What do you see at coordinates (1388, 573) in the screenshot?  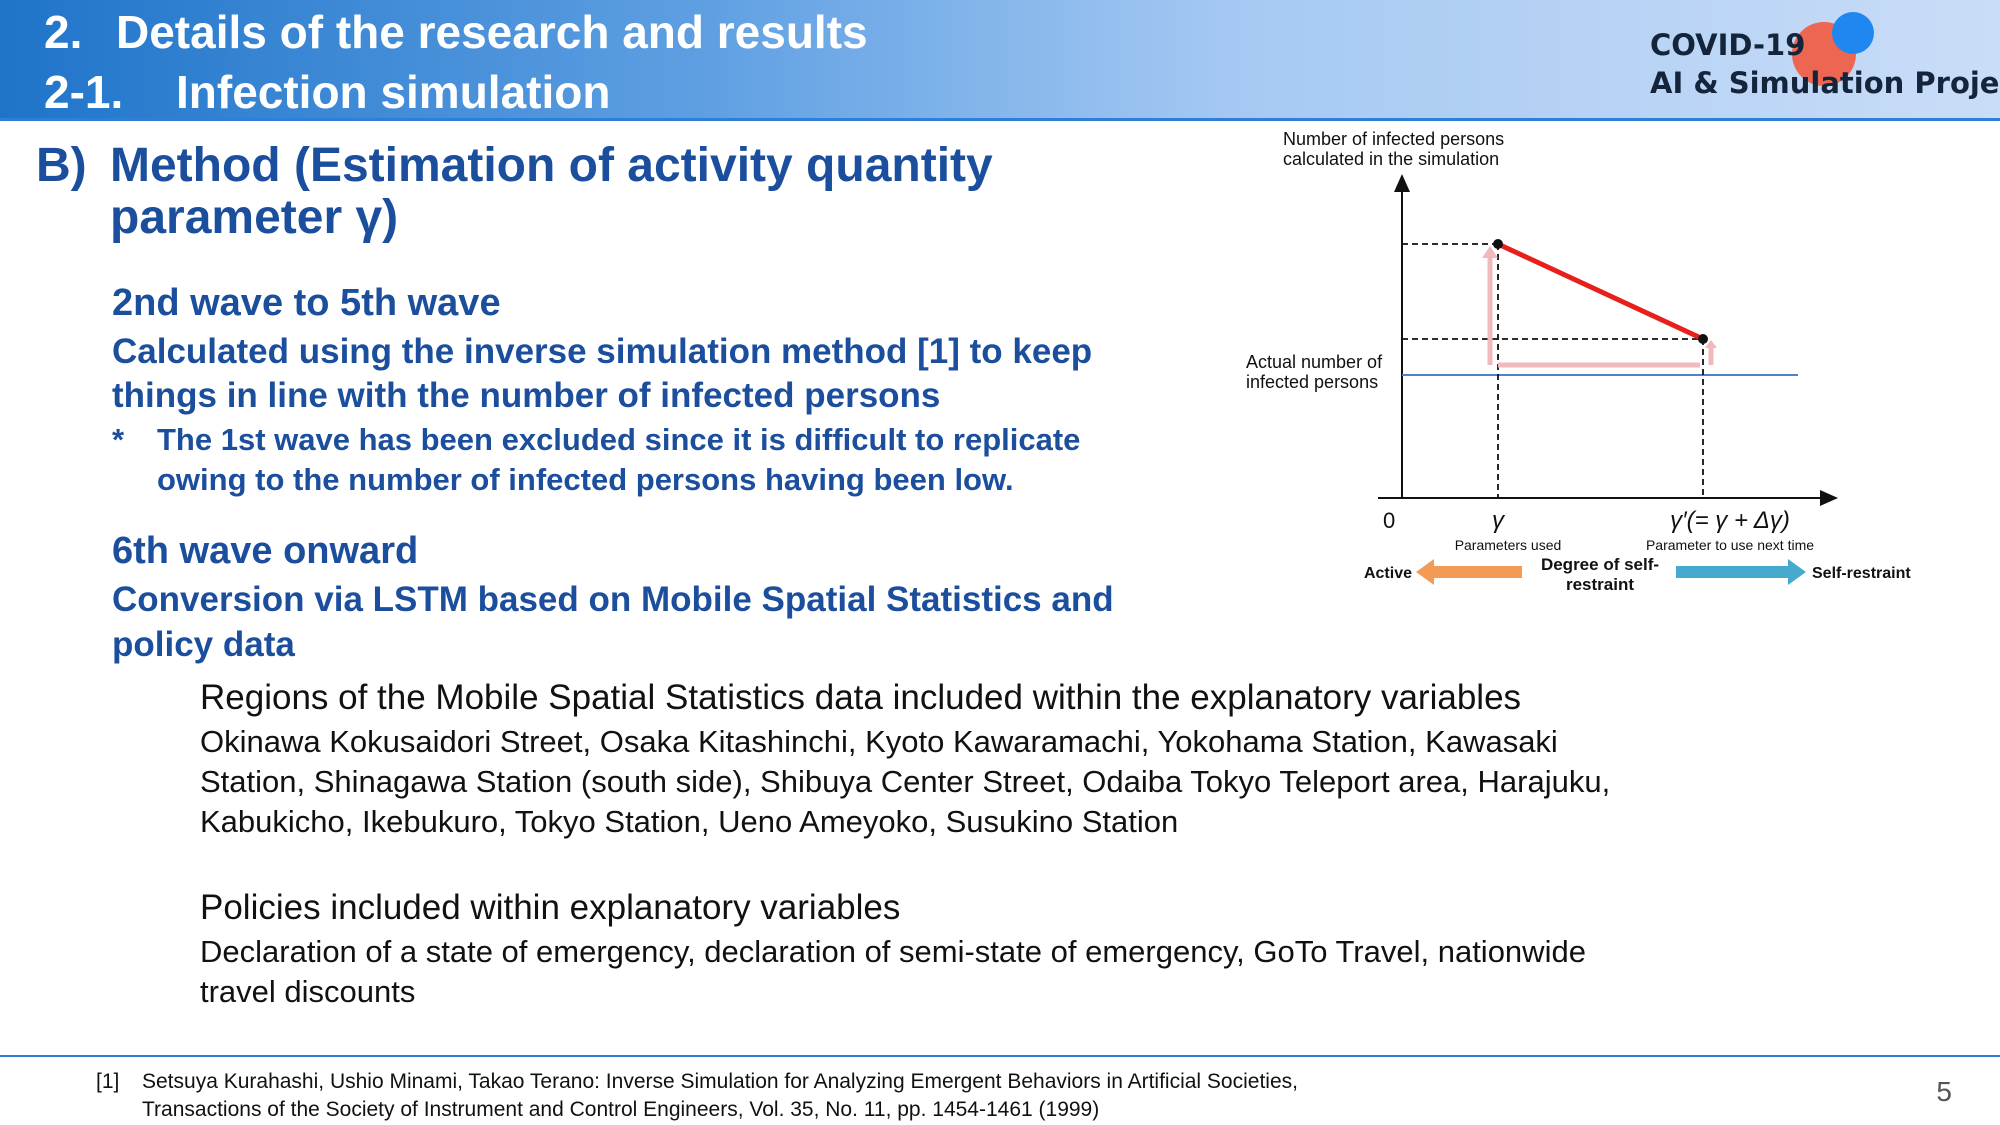 I see `active-label: Active` at bounding box center [1388, 573].